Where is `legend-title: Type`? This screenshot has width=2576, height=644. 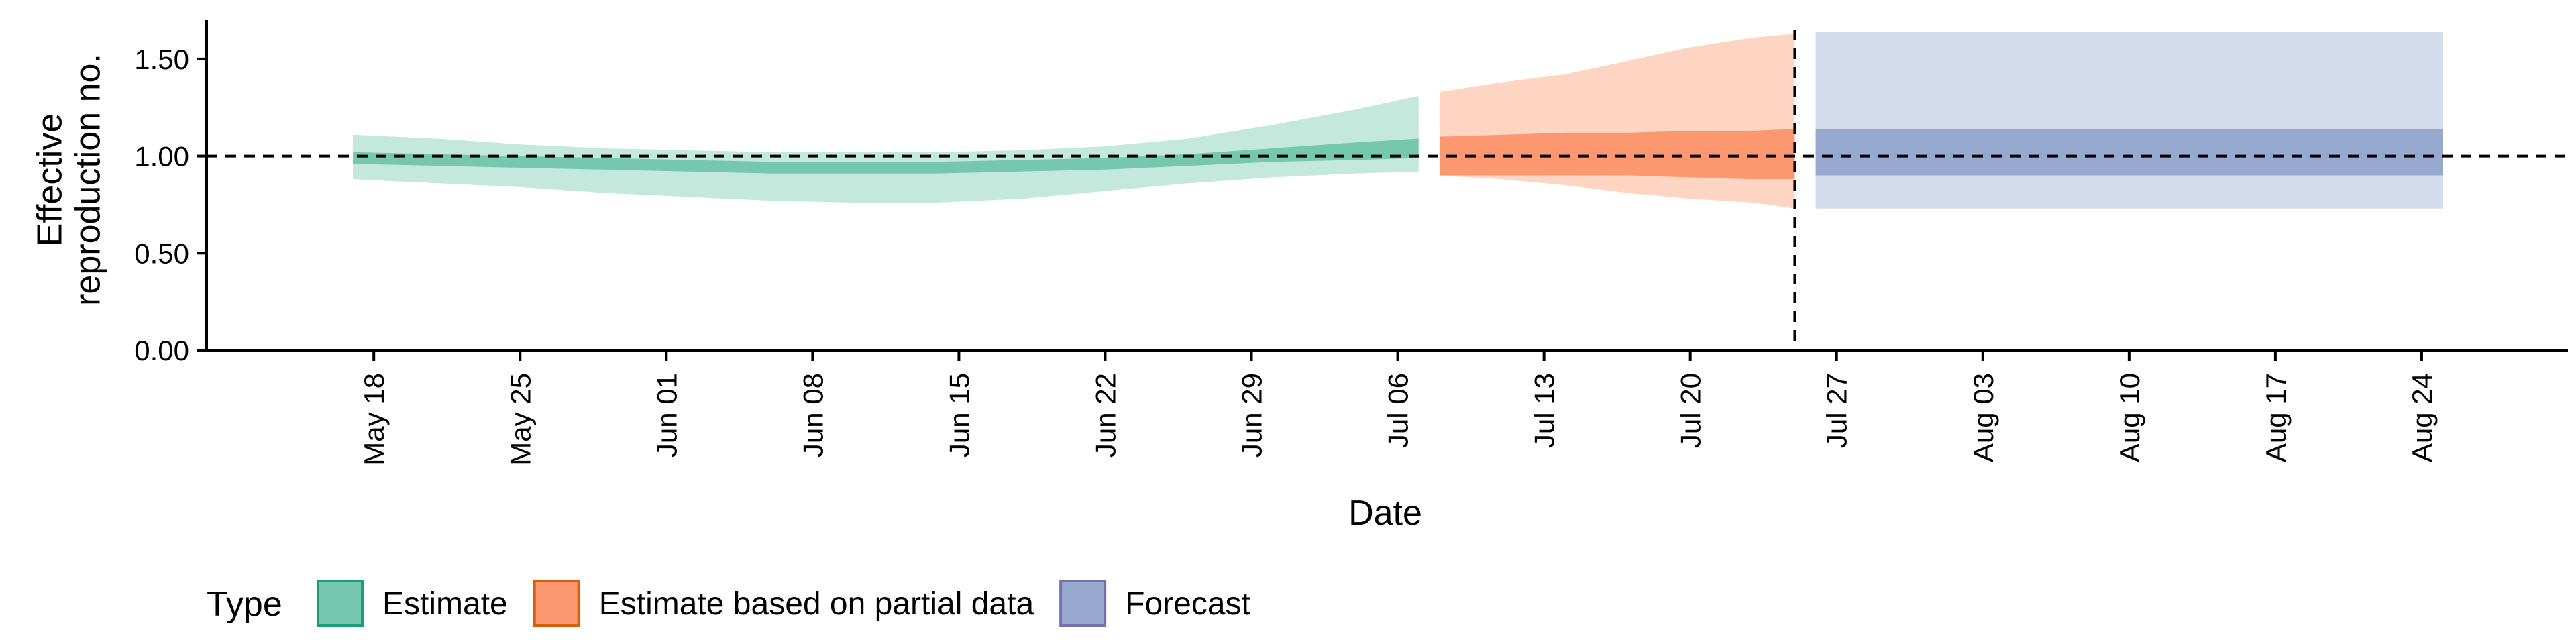
legend-title: Type is located at coordinates (244, 604).